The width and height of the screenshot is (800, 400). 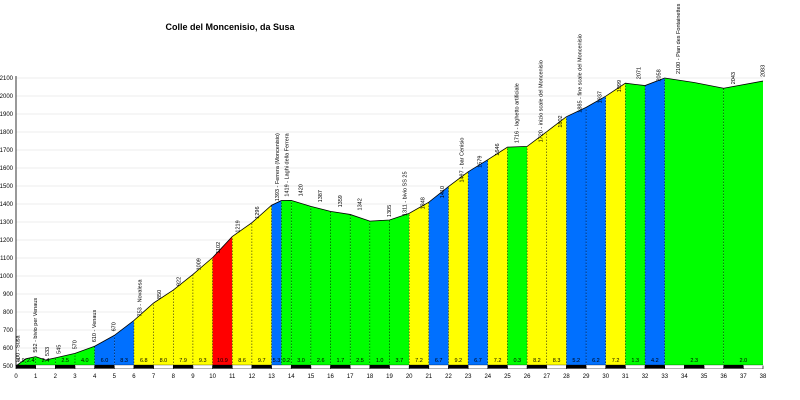 What do you see at coordinates (288, 164) in the screenshot?
I see `point-annotation: 1419 - Laghi della Ferrera` at bounding box center [288, 164].